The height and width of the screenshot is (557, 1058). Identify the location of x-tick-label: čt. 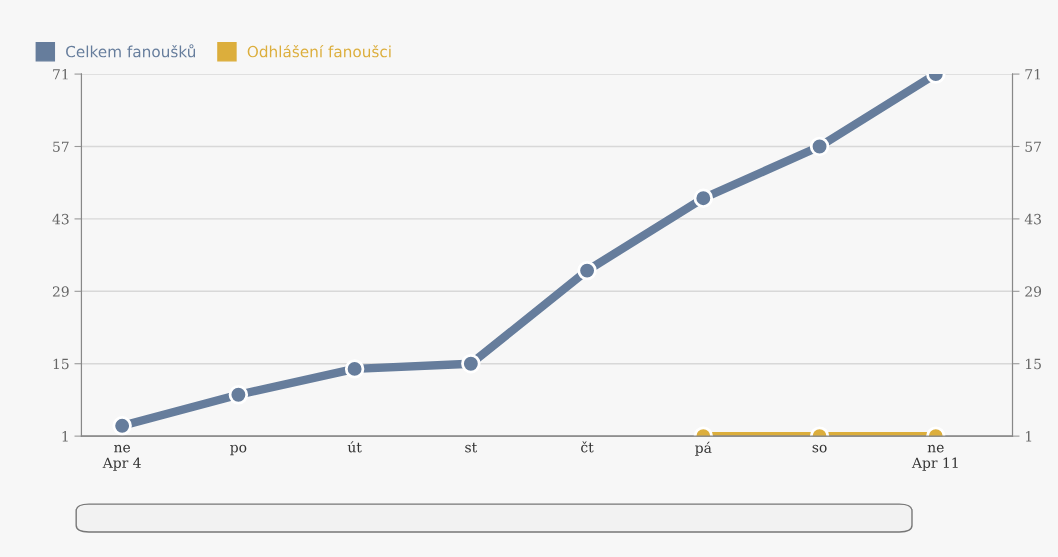
(587, 447).